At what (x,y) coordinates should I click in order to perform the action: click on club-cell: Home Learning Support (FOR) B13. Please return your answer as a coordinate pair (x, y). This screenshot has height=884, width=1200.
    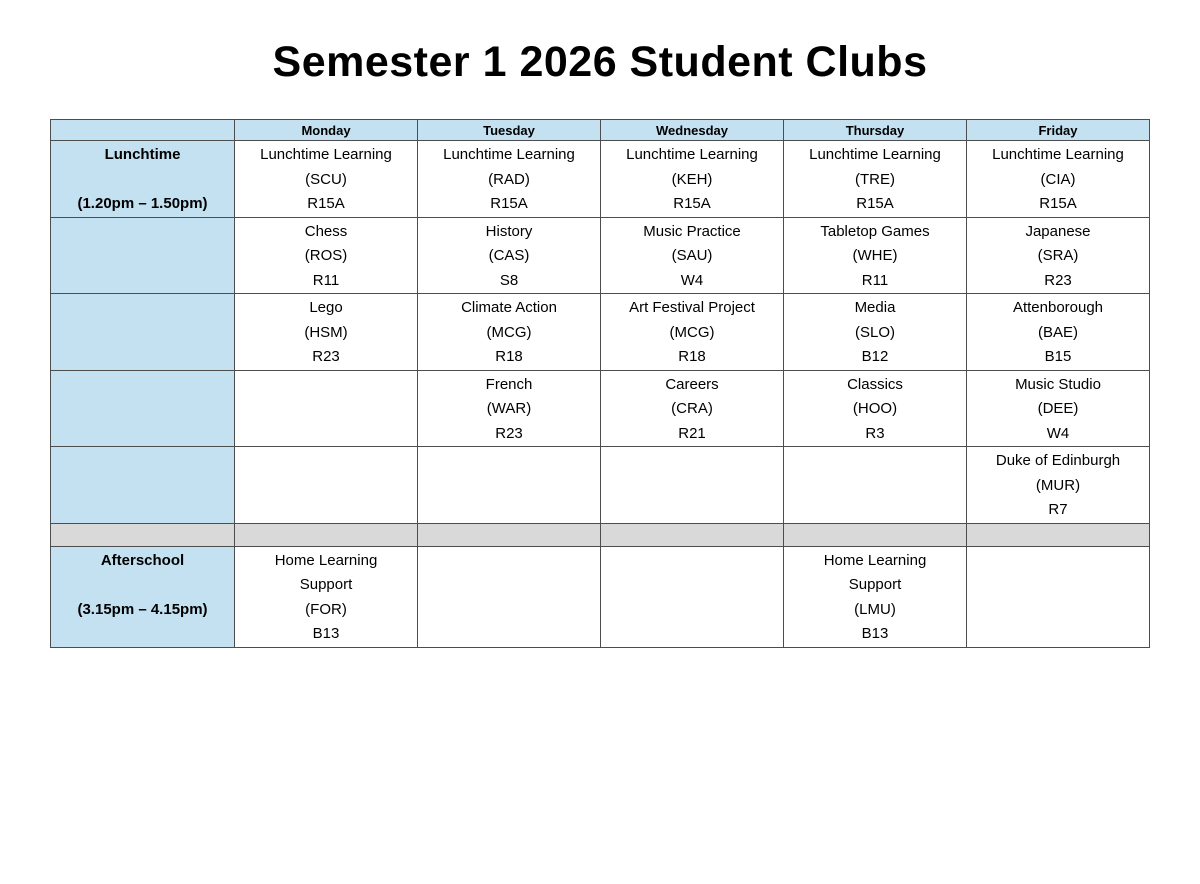
    Looking at the image, I should click on (326, 596).